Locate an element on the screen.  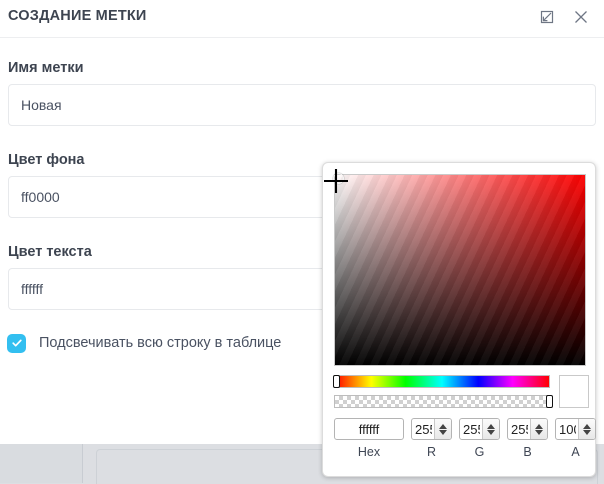
blue-input is located at coordinates (519, 429).